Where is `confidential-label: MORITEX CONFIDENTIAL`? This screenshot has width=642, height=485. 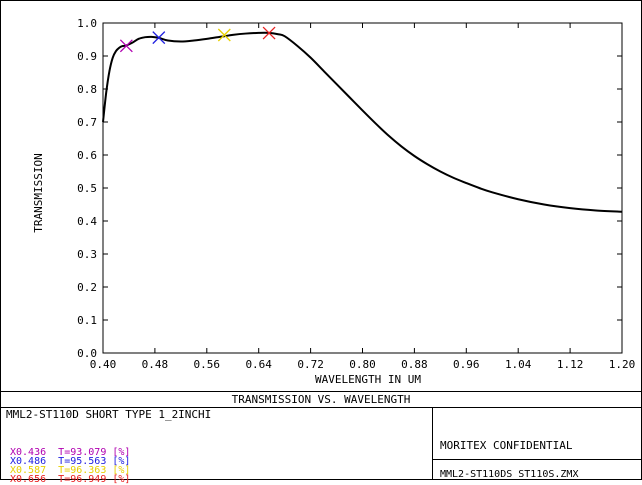
confidential-label: MORITEX CONFIDENTIAL is located at coordinates (506, 445).